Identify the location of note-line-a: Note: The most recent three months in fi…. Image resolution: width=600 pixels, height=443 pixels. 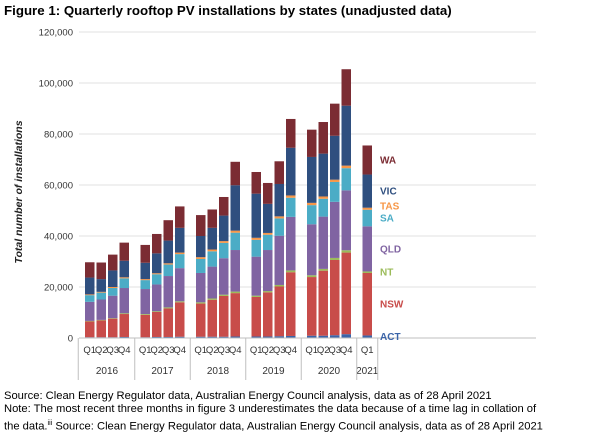
(270, 409).